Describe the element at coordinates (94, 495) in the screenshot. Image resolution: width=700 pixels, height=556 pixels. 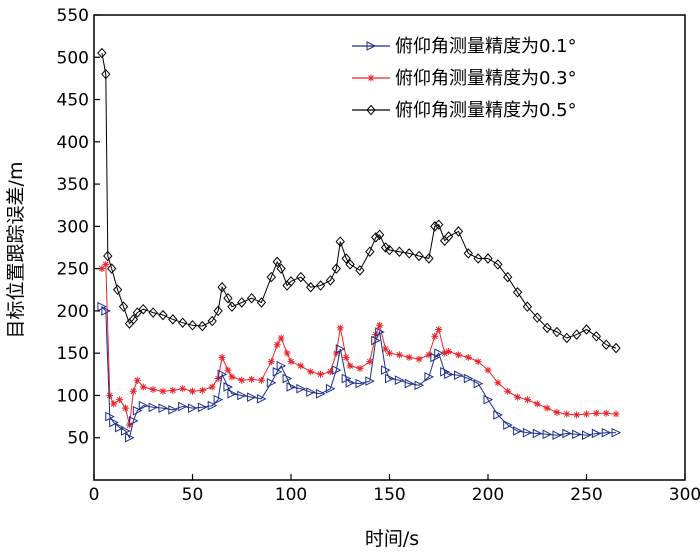
I see `x-tick-label: 0` at that location.